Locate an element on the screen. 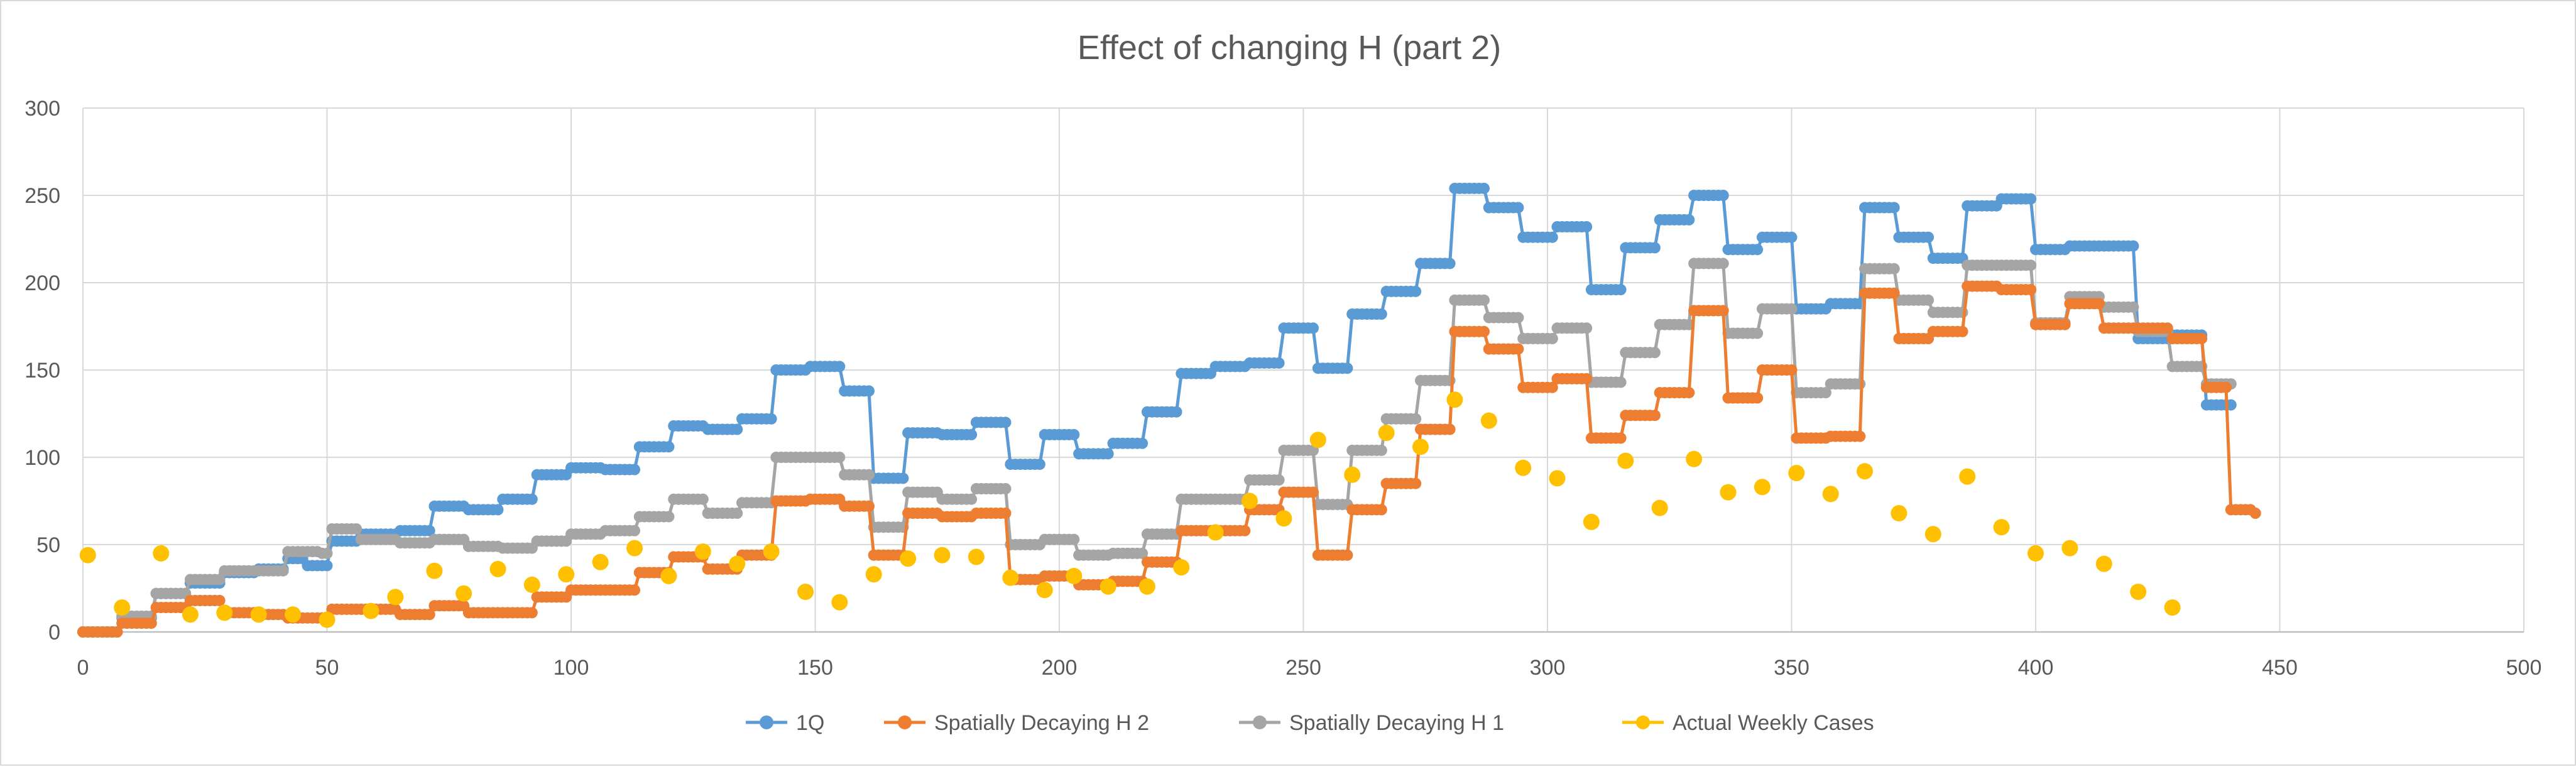 The height and width of the screenshot is (767, 2576). y-tick-label: 300 is located at coordinates (42, 109).